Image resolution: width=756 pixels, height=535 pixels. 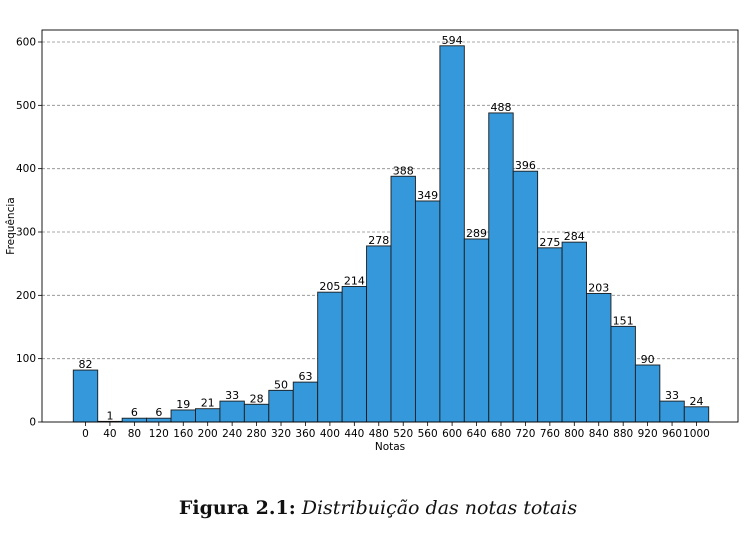 I want to click on y-tick-label: 500, so click(x=26, y=106).